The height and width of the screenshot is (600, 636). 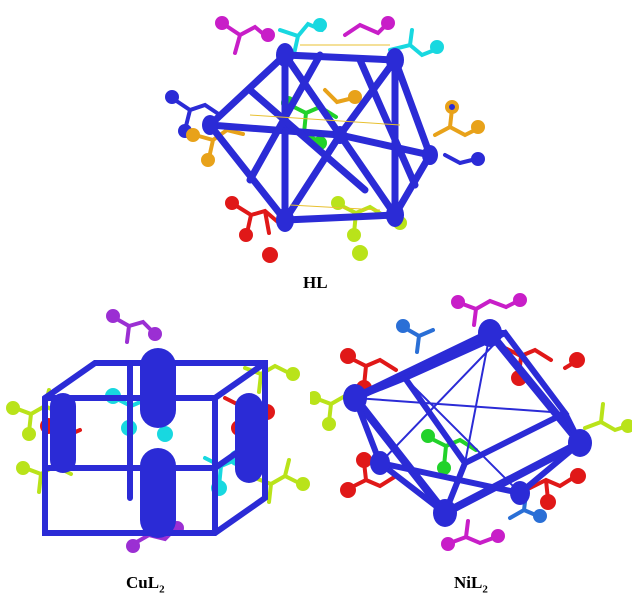 I want to click on nil2-nodes, so click(x=467, y=423).